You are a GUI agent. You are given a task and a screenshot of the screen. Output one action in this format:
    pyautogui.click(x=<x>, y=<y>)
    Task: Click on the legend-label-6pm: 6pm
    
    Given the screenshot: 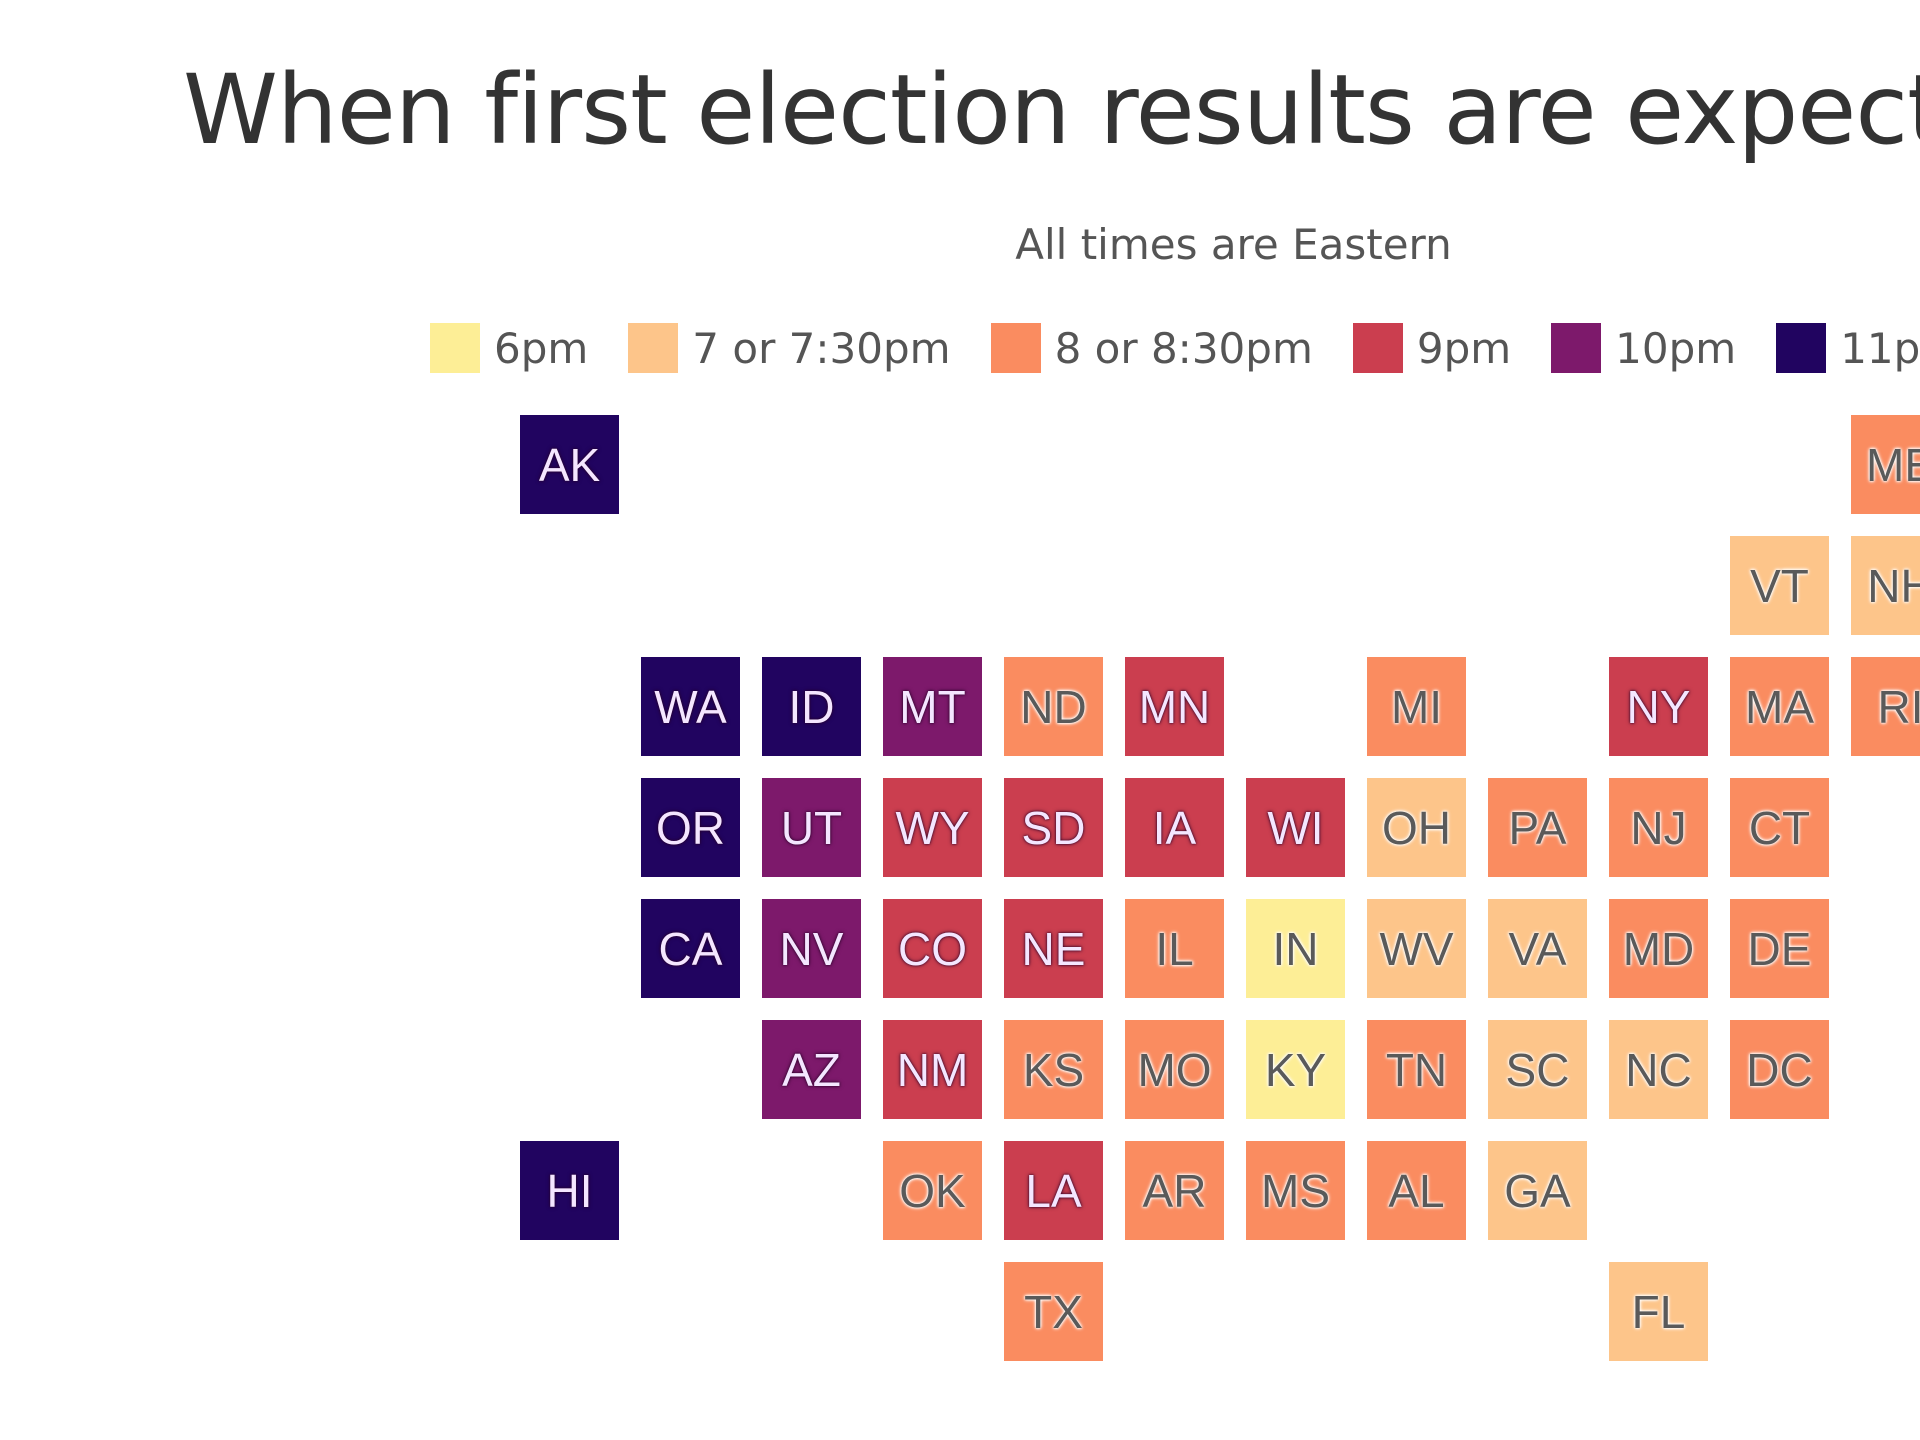 What is the action you would take?
    pyautogui.click(x=541, y=348)
    